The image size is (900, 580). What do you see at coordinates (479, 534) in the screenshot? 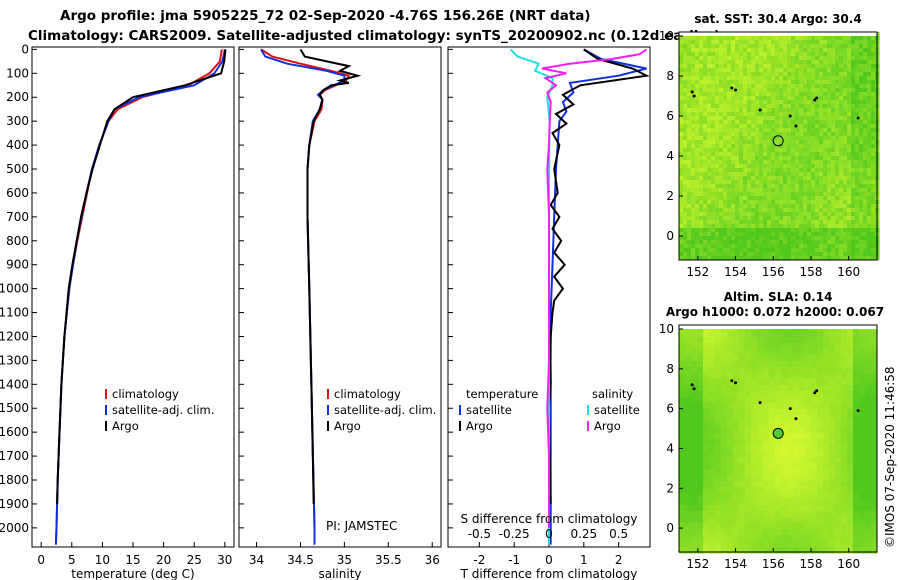
I see `difference-x2tick-label: -0.5` at bounding box center [479, 534].